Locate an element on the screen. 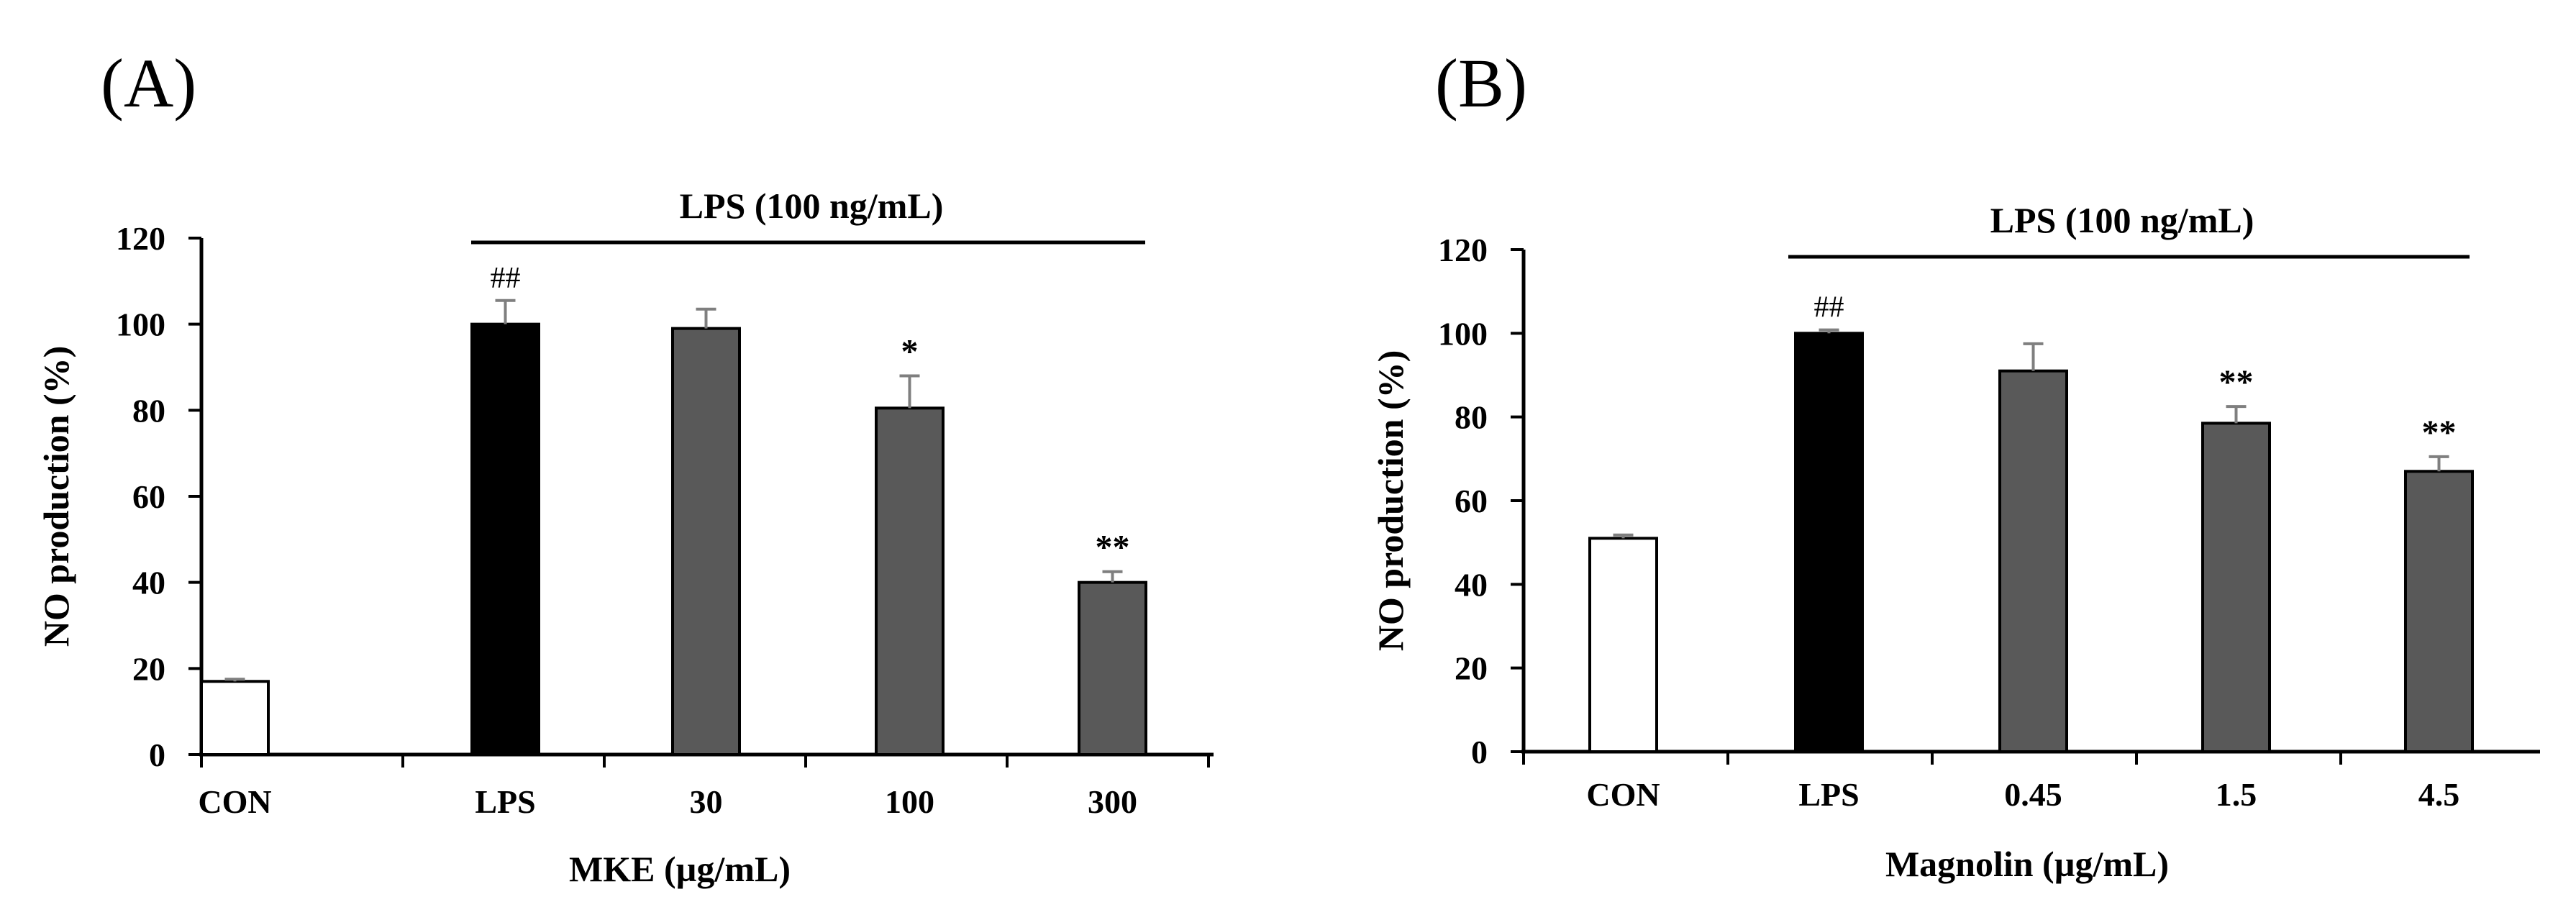 Image resolution: width=2576 pixels, height=920 pixels. panel-a-x-tick-label: LPS is located at coordinates (505, 801).